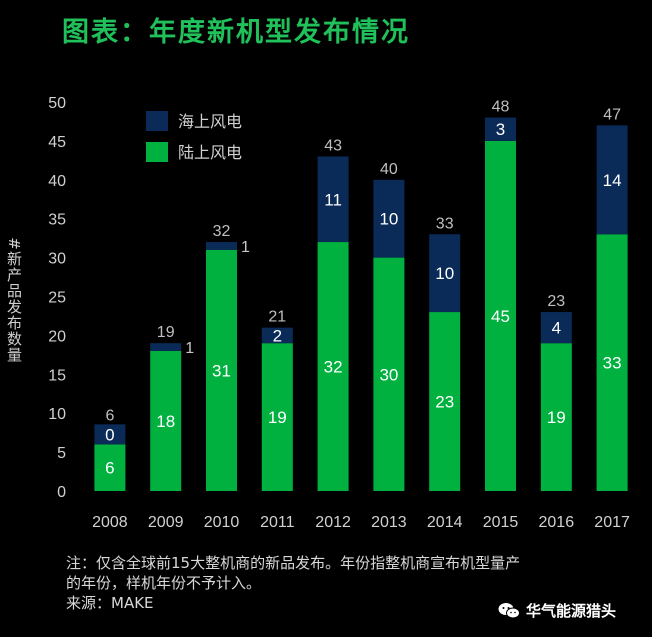 Image resolution: width=652 pixels, height=637 pixels. Describe the element at coordinates (236, 32) in the screenshot. I see `chart-title: 图表：年度新机型发布情况` at that location.